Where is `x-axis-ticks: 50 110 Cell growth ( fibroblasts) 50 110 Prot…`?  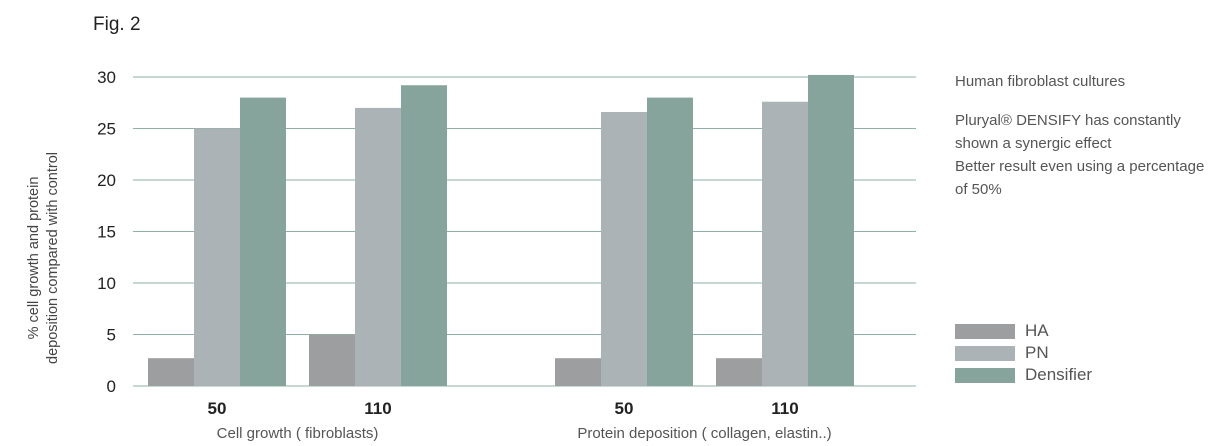 x-axis-ticks: 50 110 Cell growth ( fibroblasts) 50 110 Prot… is located at coordinates (520, 420).